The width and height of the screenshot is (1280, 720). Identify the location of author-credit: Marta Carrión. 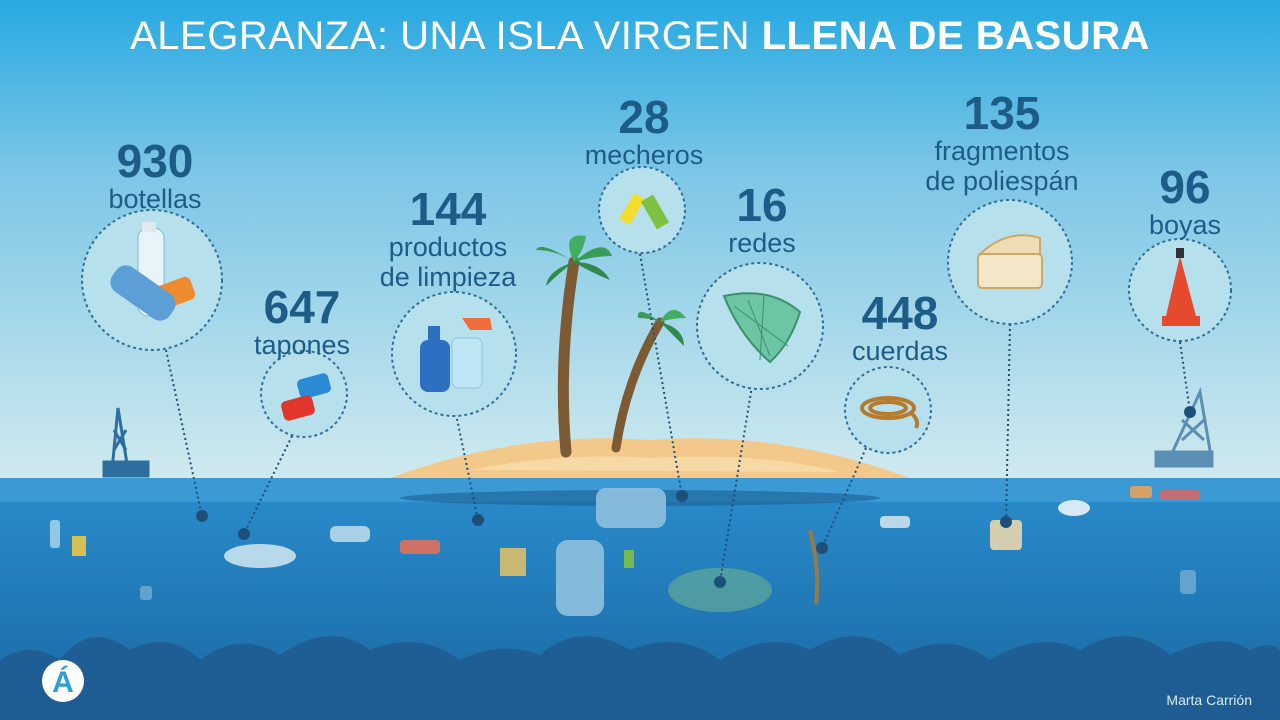
(1209, 700).